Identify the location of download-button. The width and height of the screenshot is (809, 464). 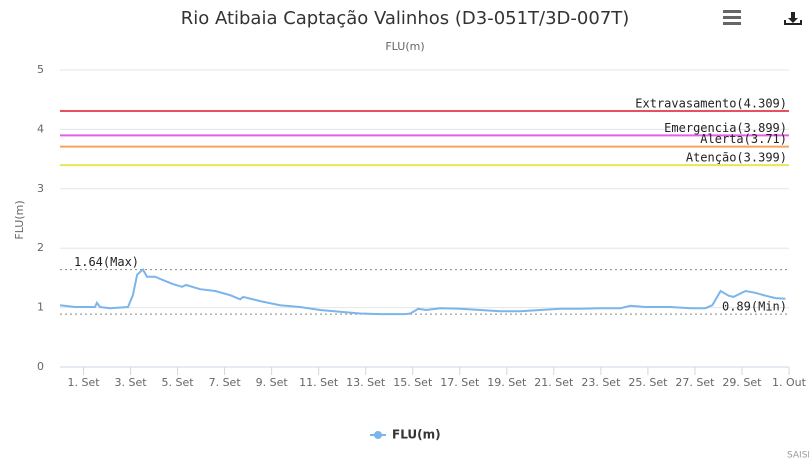
(793, 18).